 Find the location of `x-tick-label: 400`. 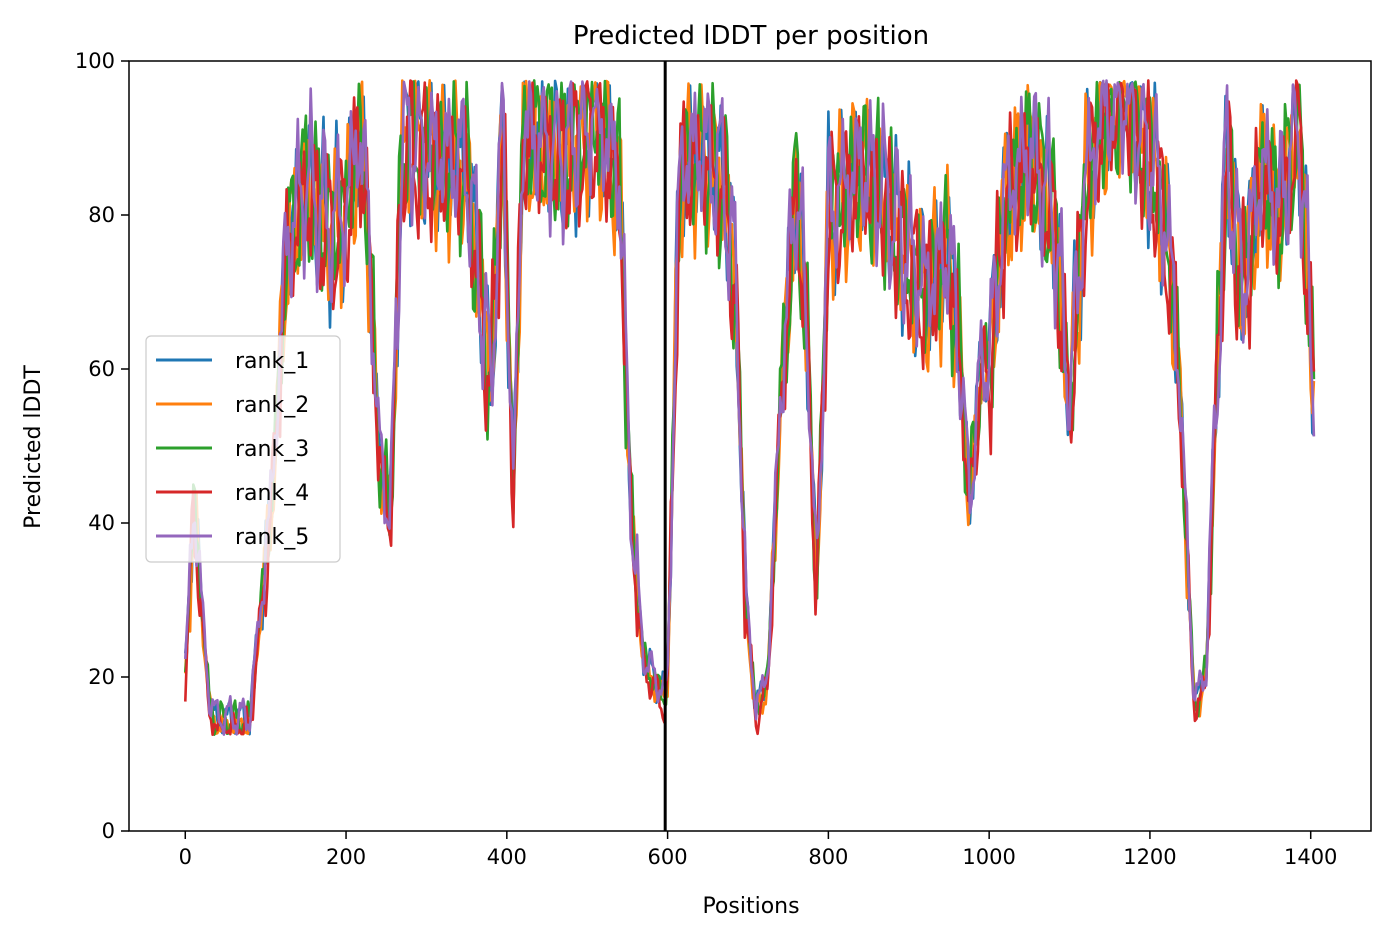

x-tick-label: 400 is located at coordinates (507, 857).